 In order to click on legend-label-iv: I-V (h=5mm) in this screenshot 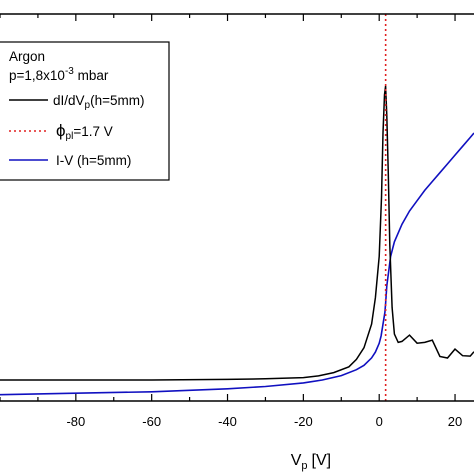, I will do `click(93, 160)`.